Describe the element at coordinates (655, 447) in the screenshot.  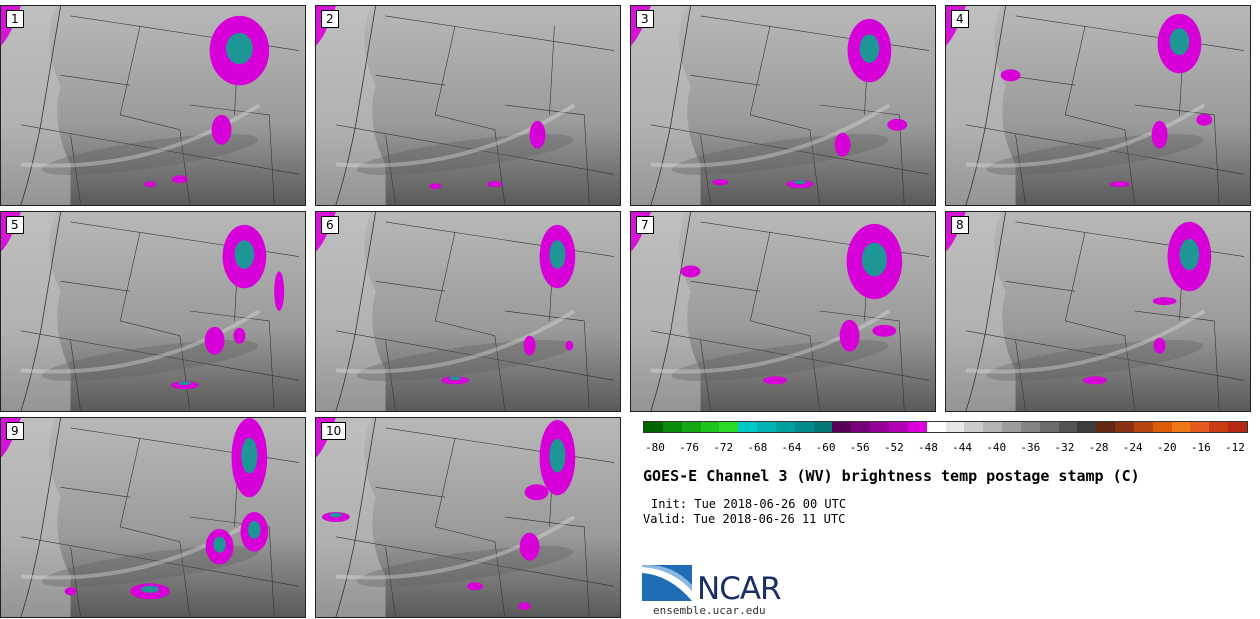
I see `colorbar-tick-label: -80` at that location.